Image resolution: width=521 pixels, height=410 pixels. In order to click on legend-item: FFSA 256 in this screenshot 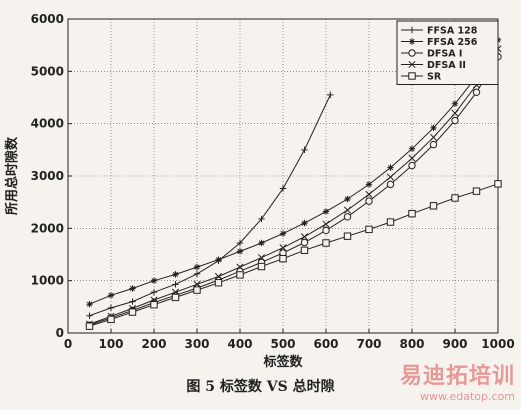, I will do `click(439, 42)`.